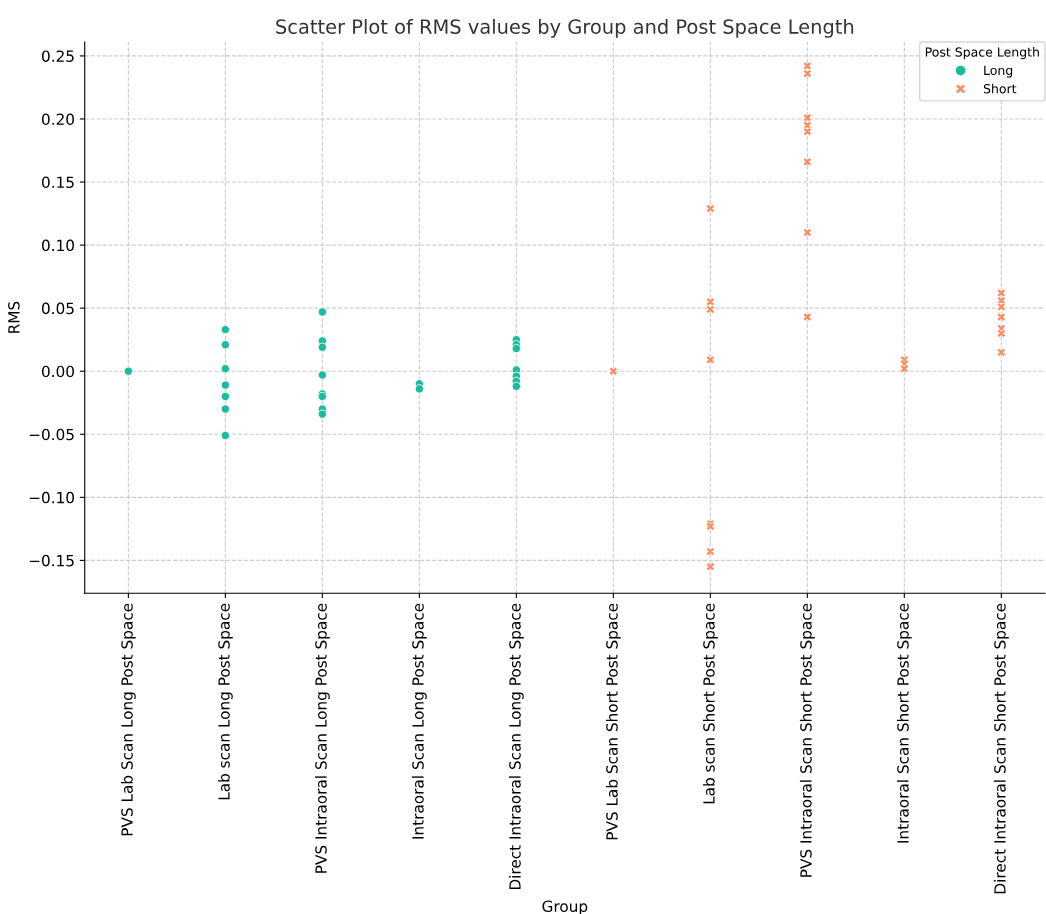 The width and height of the screenshot is (1046, 914). I want to click on x-tick-label: PVS Intraoral Scan Long Post Space, so click(322, 738).